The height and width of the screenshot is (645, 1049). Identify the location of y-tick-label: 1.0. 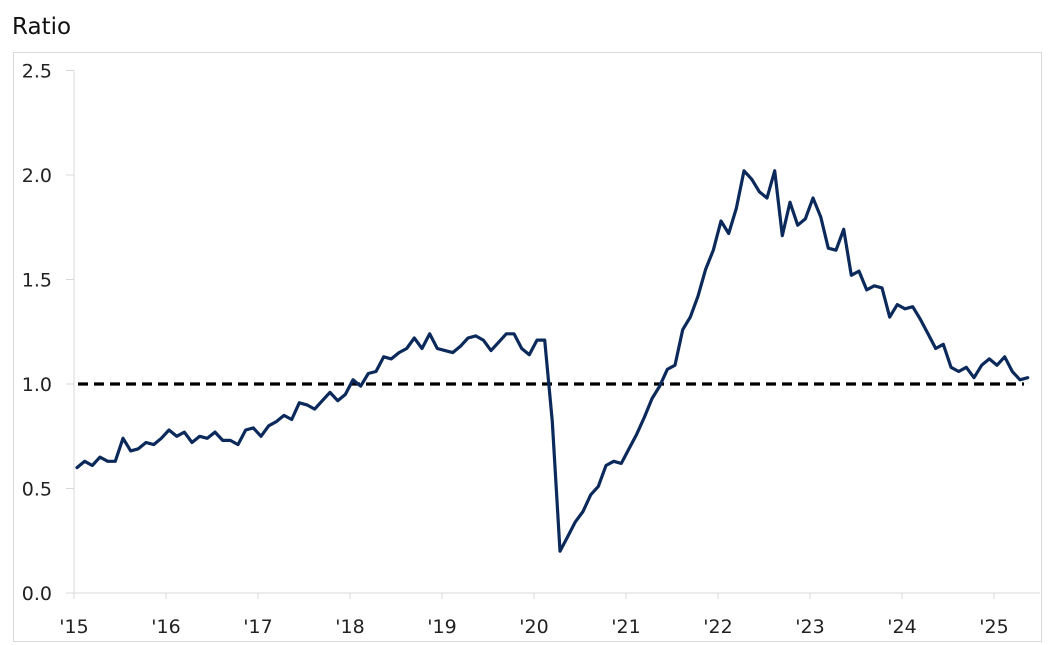
(37, 385).